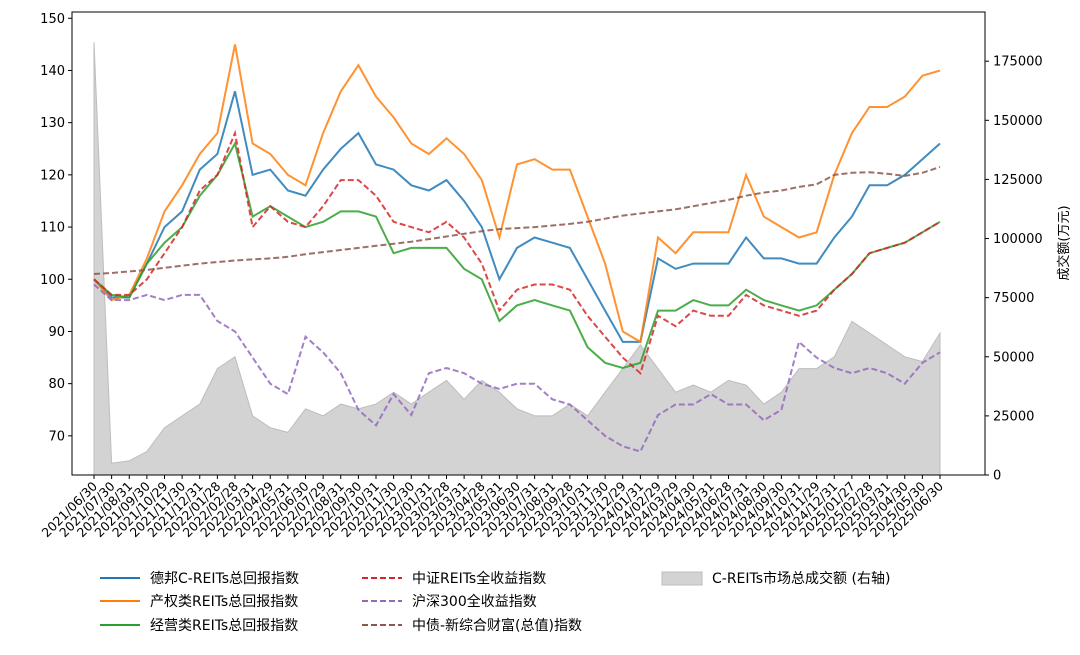  I want to click on y-right-tick-label: 75000, so click(1013, 298).